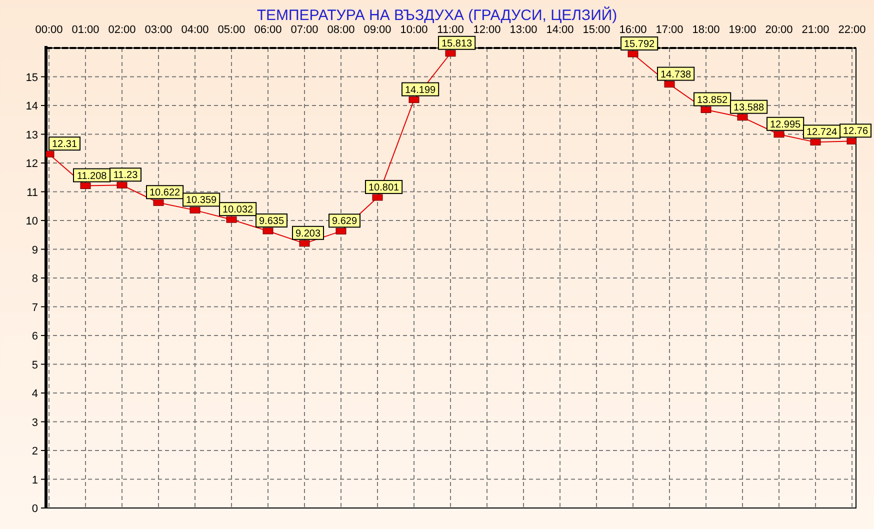  I want to click on data-label: 13.852, so click(712, 100).